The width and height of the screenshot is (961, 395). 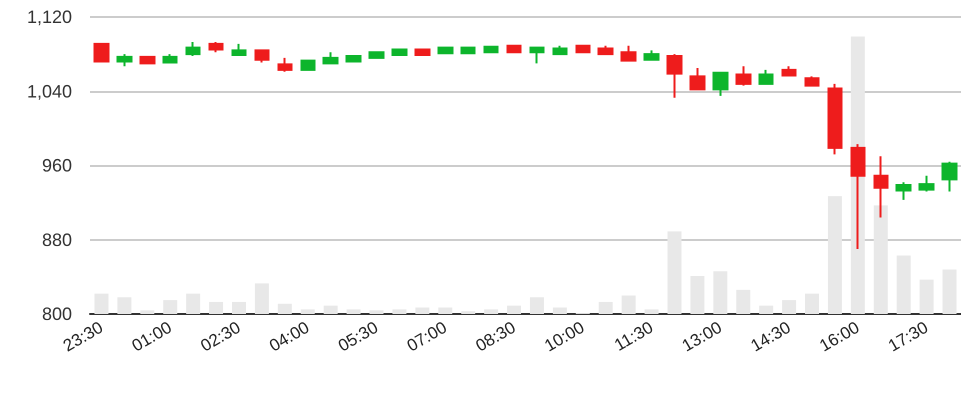 What do you see at coordinates (57, 166) in the screenshot?
I see `y-tick-label: 960` at bounding box center [57, 166].